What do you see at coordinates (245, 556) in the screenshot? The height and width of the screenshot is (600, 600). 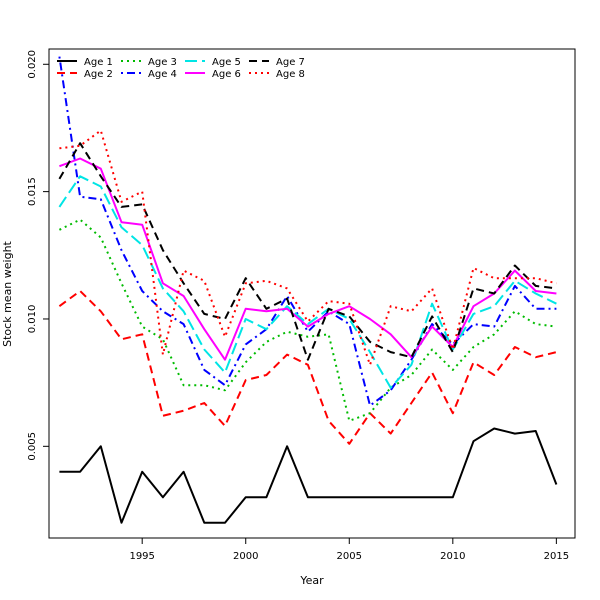 I see `x-tick-label-2000: 2000` at bounding box center [245, 556].